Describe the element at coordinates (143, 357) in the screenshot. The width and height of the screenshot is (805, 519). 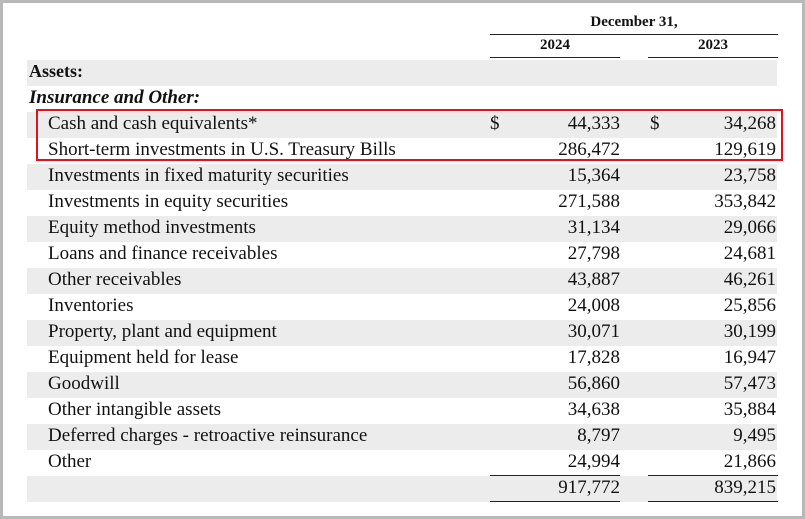
I see `row-label: Equipment held for lease` at that location.